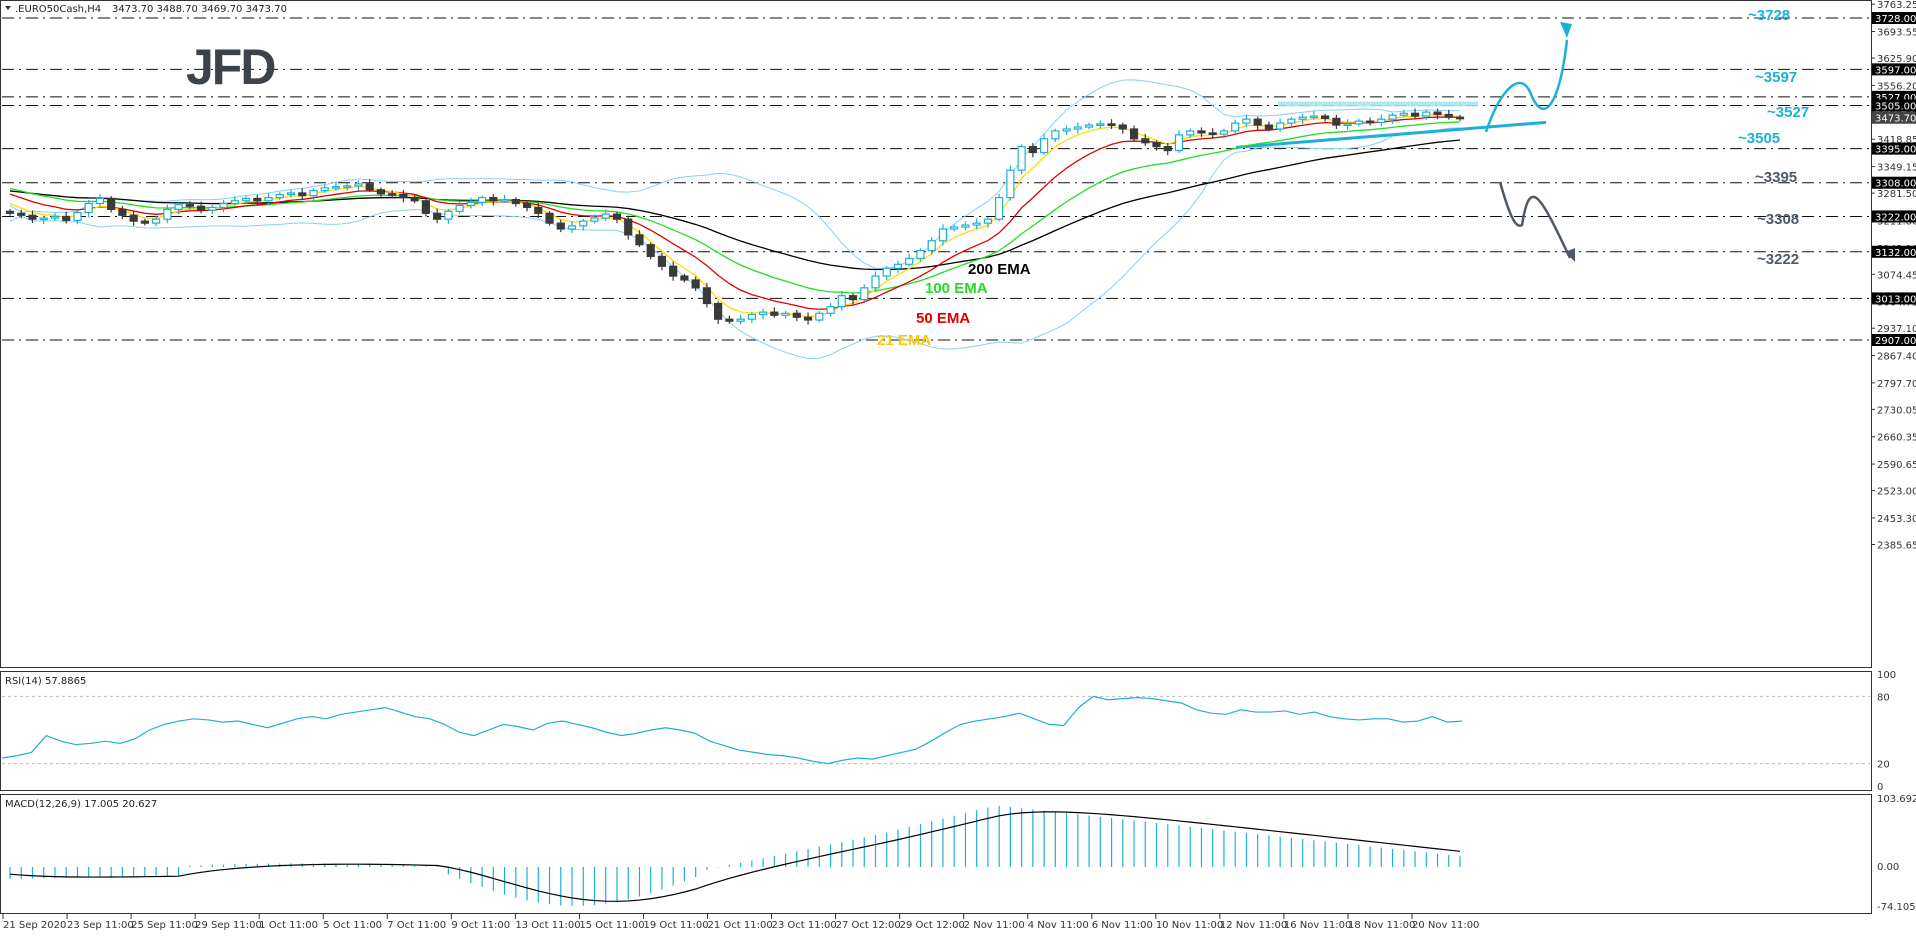 The height and width of the screenshot is (936, 1916). What do you see at coordinates (1778, 259) in the screenshot?
I see `level-label-down: ~3222` at bounding box center [1778, 259].